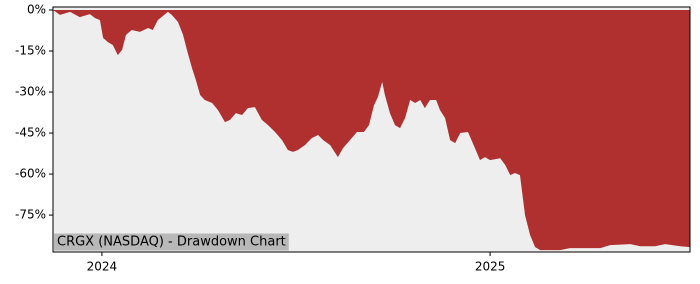 The height and width of the screenshot is (284, 700). I want to click on y-tick-label: -15%, so click(30, 51).